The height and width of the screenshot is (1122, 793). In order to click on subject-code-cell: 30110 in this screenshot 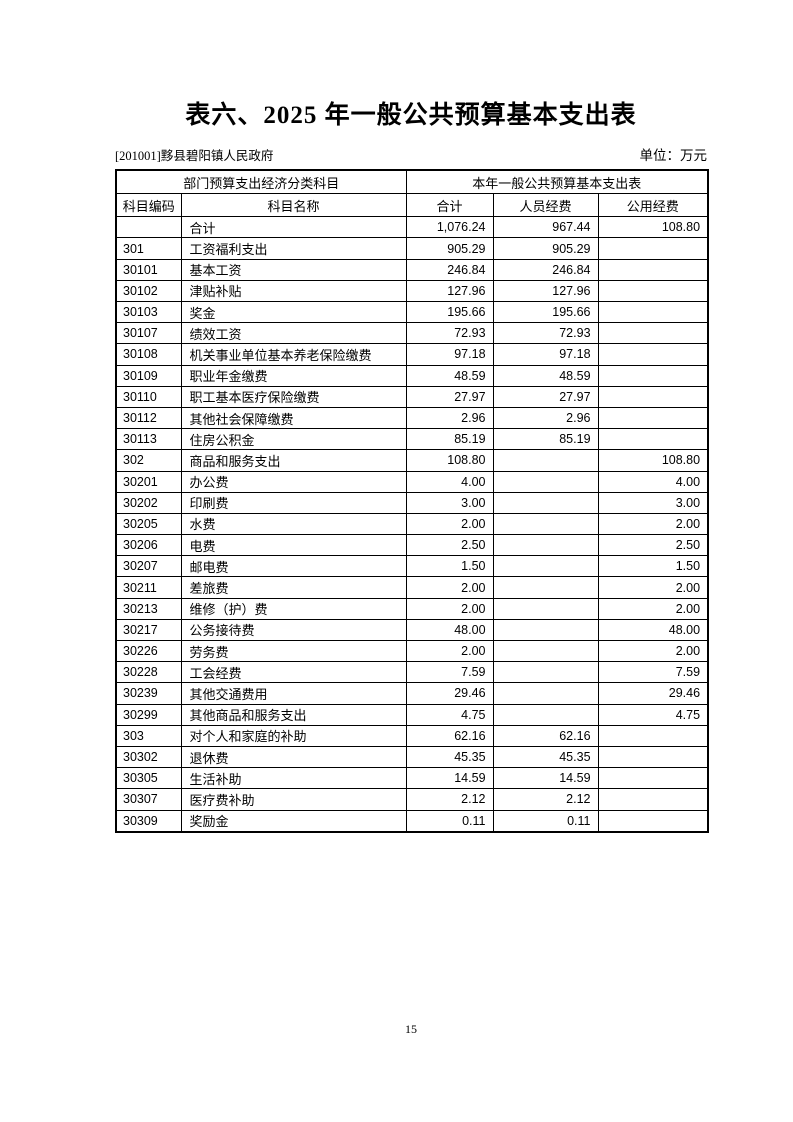, I will do `click(148, 396)`.